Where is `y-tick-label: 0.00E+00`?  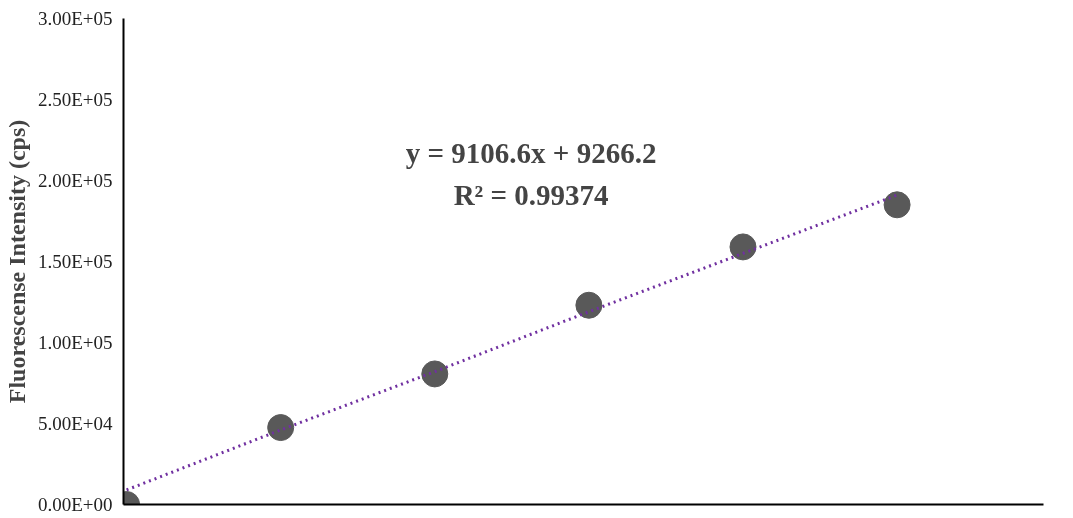
y-tick-label: 0.00E+00 is located at coordinates (75, 504).